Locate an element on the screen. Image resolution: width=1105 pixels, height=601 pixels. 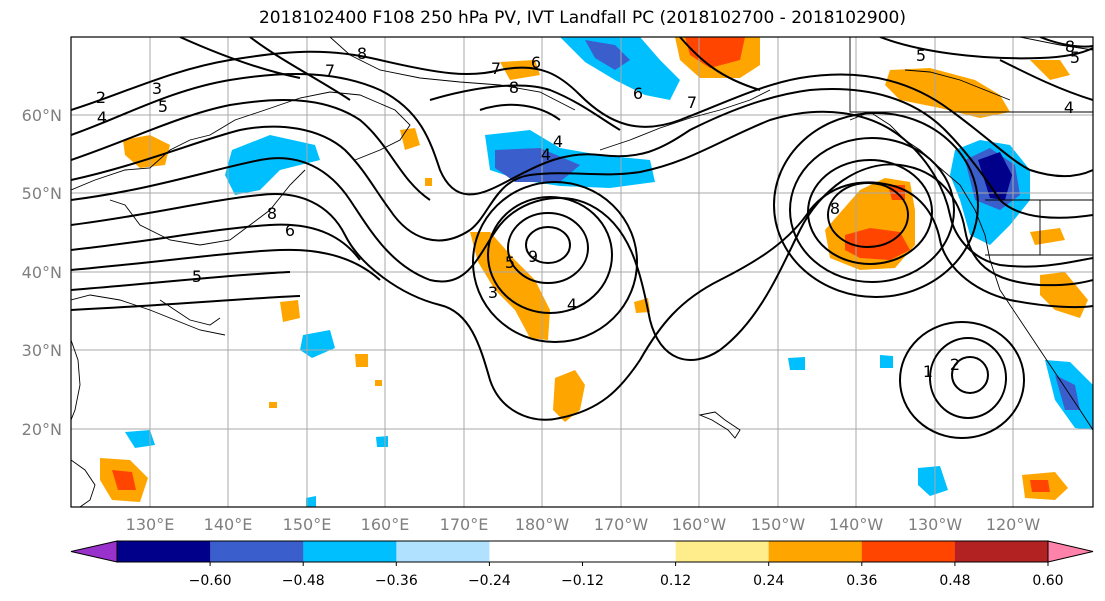
lon-label: 170°W is located at coordinates (621, 524).